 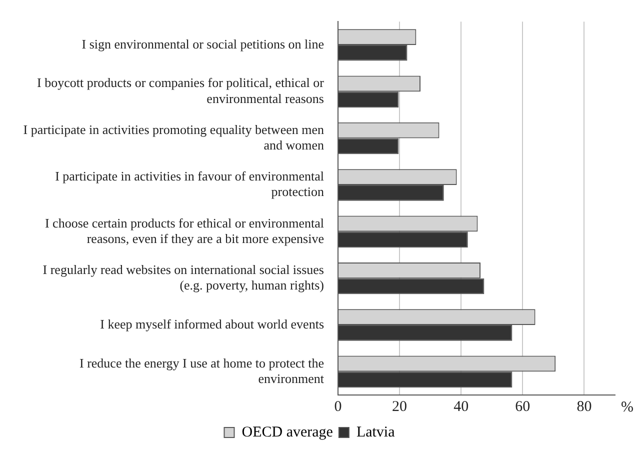 I want to click on y-tick-label: I choose certain products for ethical or environmental reasons, even if they are a bit more expensive, so click(x=184, y=230).